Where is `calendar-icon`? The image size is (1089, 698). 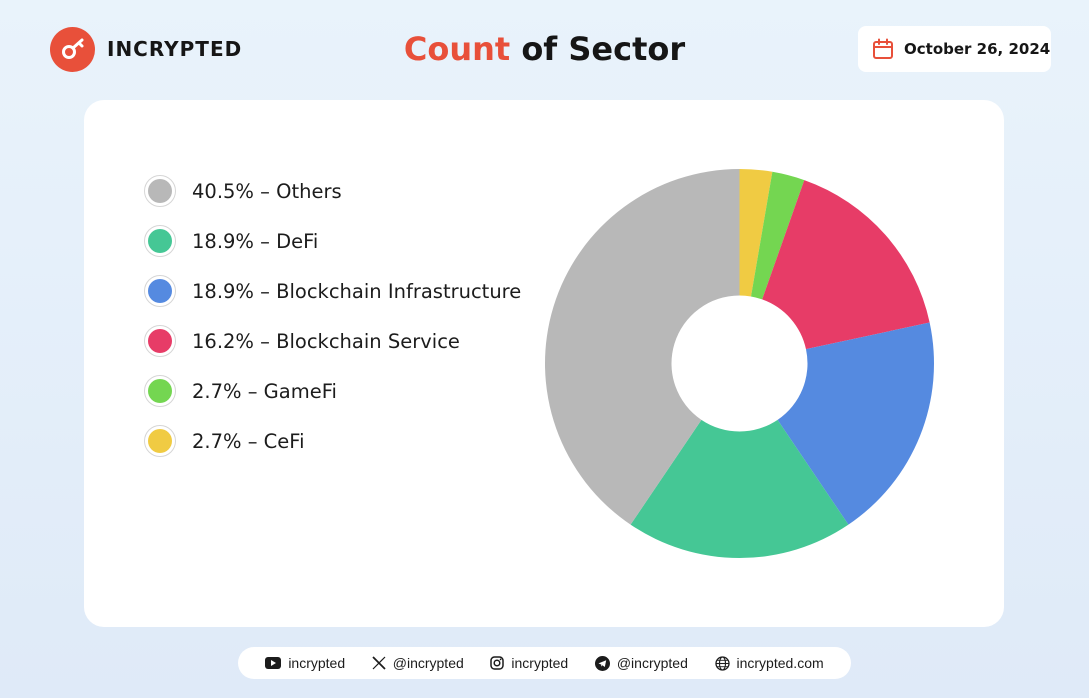
calendar-icon is located at coordinates (883, 48).